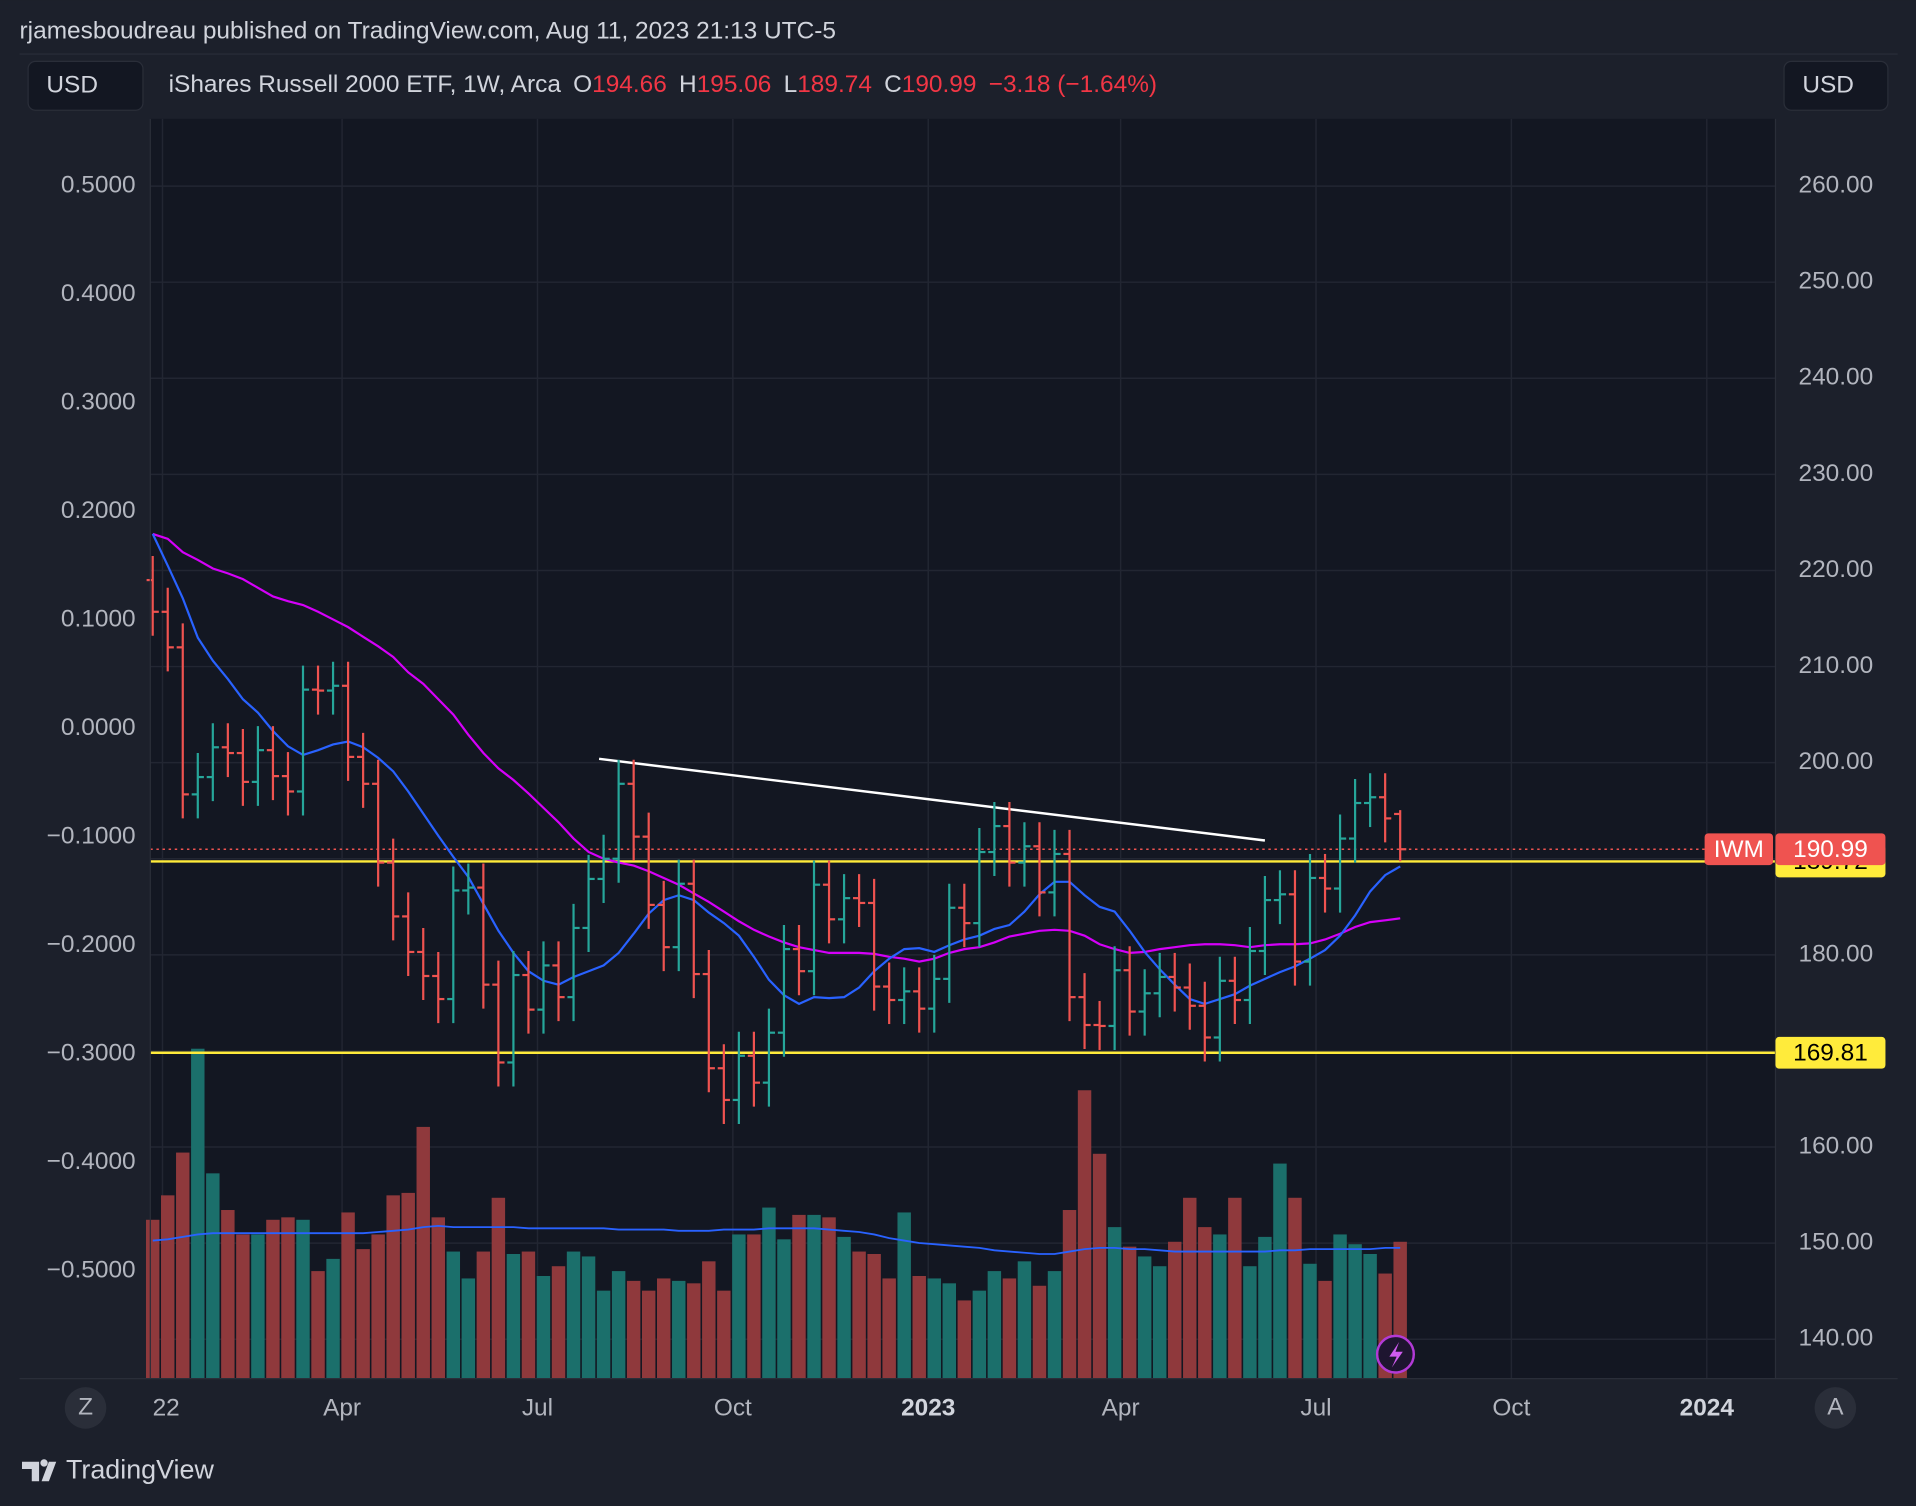 The width and height of the screenshot is (1916, 1506). I want to click on brand: TradingView, so click(140, 1470).